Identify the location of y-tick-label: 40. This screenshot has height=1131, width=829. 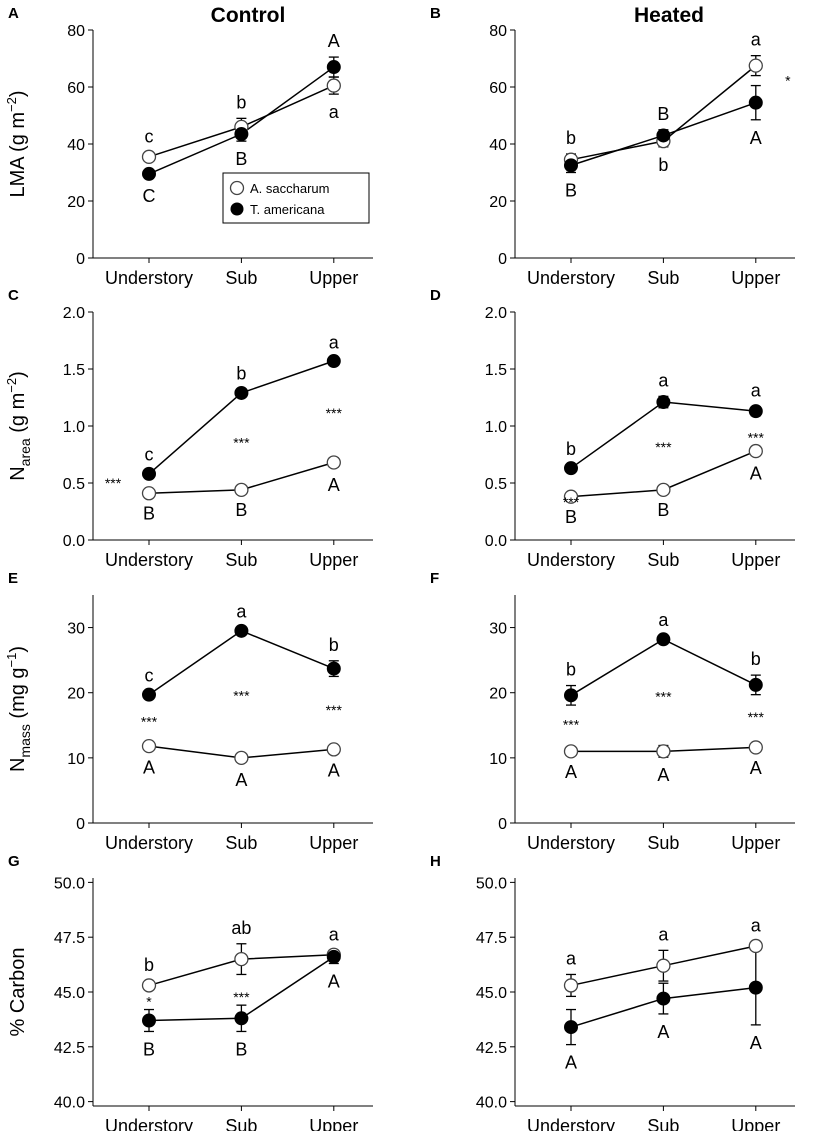
(498, 145).